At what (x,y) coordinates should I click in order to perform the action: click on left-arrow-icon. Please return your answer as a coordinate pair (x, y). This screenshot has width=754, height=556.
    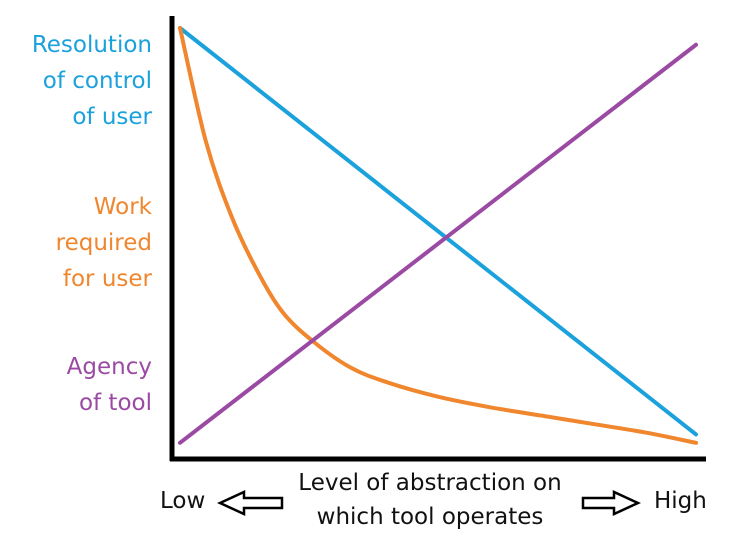
    Looking at the image, I should click on (250, 503).